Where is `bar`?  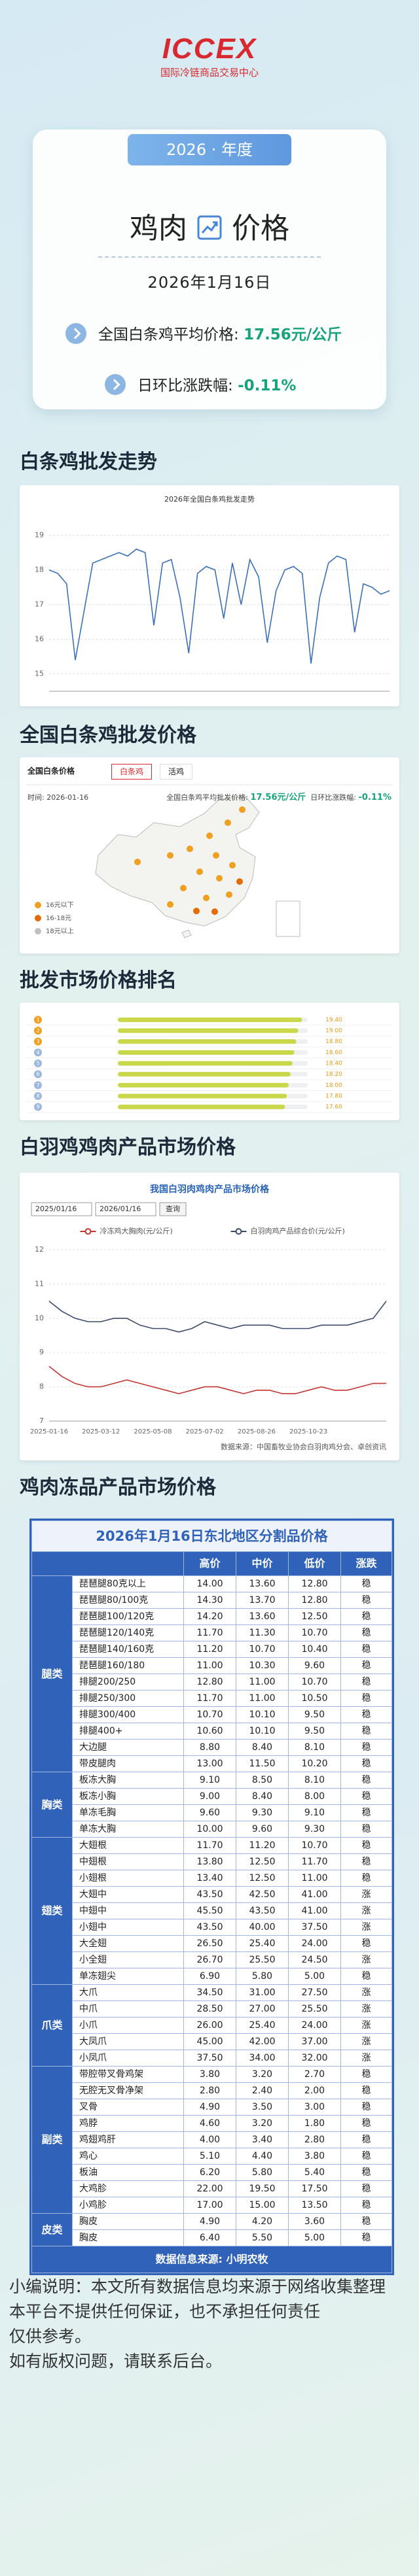
bar is located at coordinates (208, 1031).